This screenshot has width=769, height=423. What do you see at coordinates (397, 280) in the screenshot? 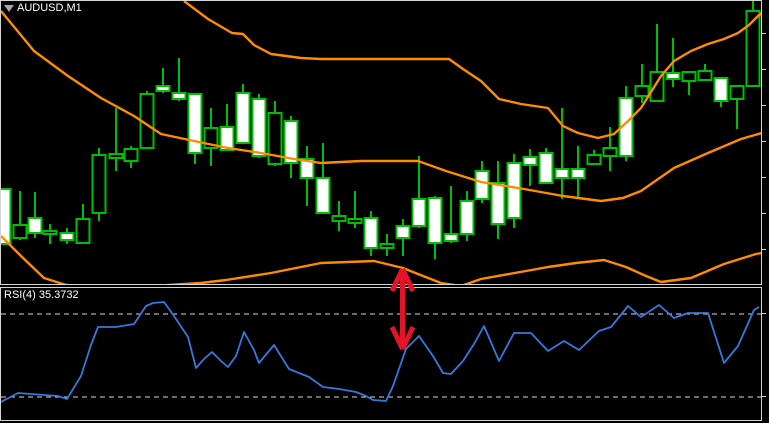
I see `arrow-top-left-wing` at bounding box center [397, 280].